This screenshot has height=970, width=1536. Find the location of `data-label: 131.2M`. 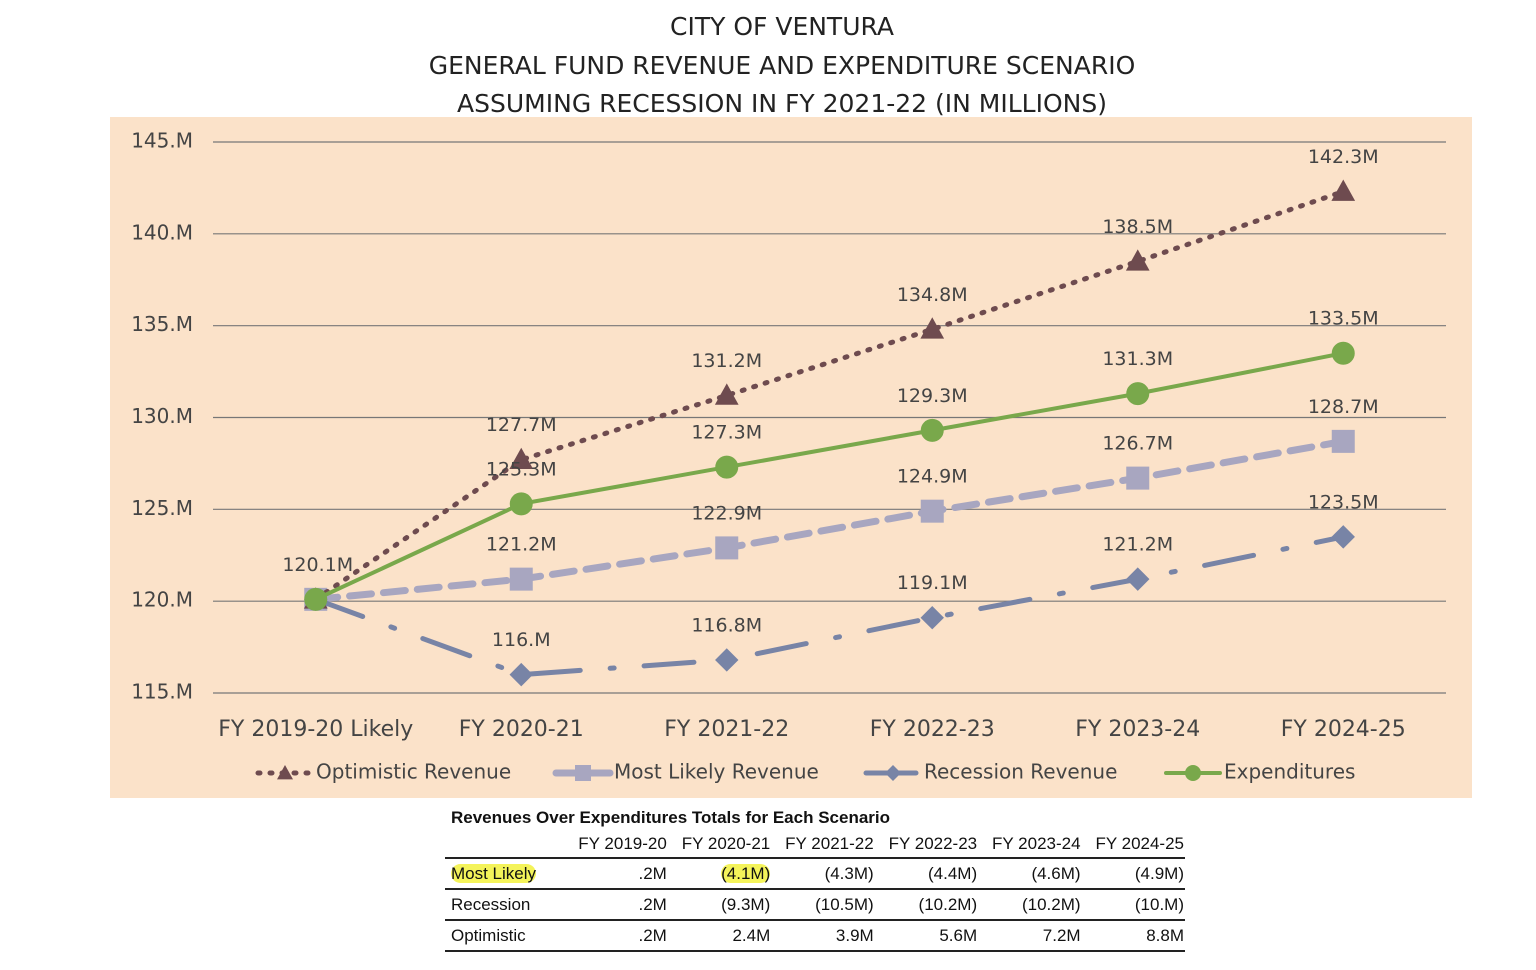

data-label: 131.2M is located at coordinates (726, 361).